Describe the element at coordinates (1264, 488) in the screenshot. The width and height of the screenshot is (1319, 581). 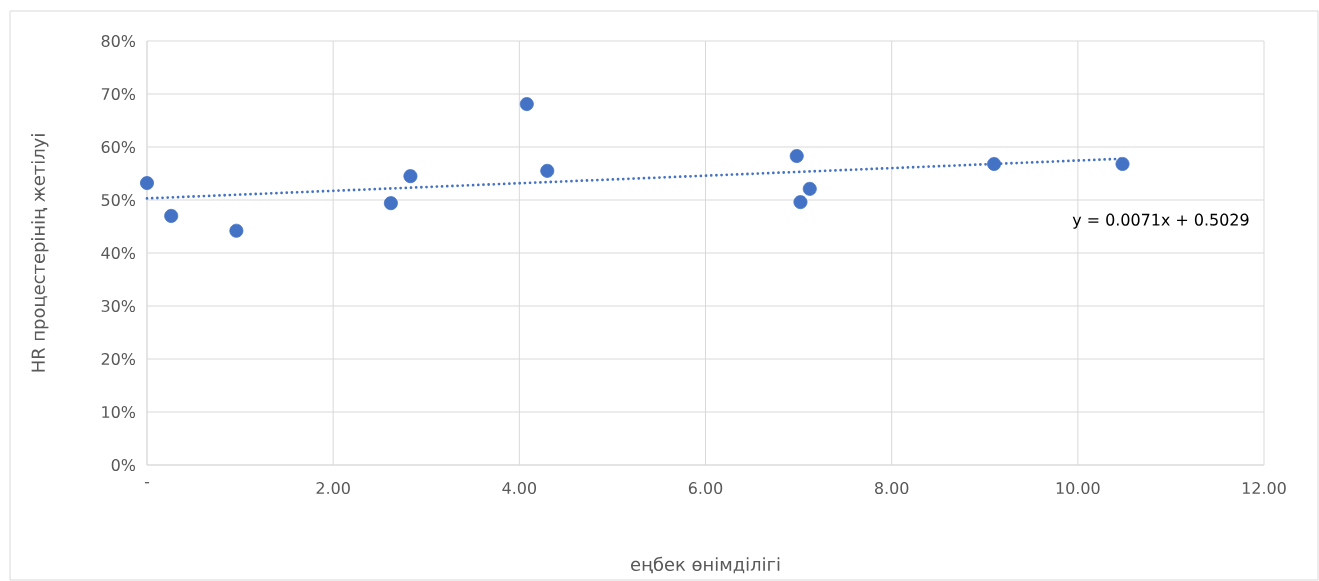
I see `x-tick-label: 12.00` at that location.